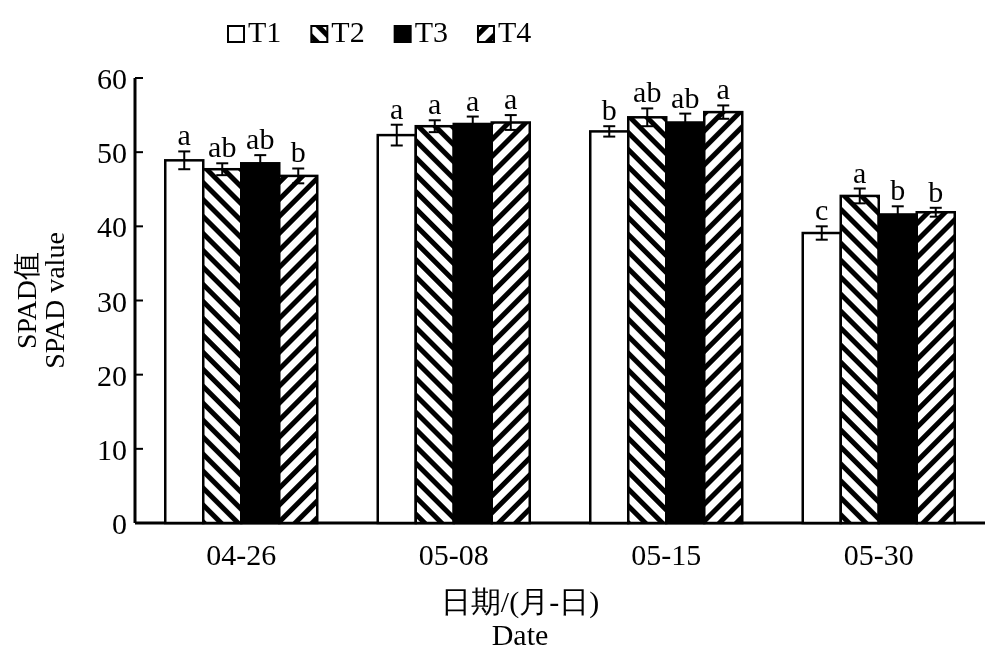 The width and height of the screenshot is (1002, 661). Describe the element at coordinates (40, 300) in the screenshot. I see `y-axis-title: SPAD值 SPAD value` at that location.